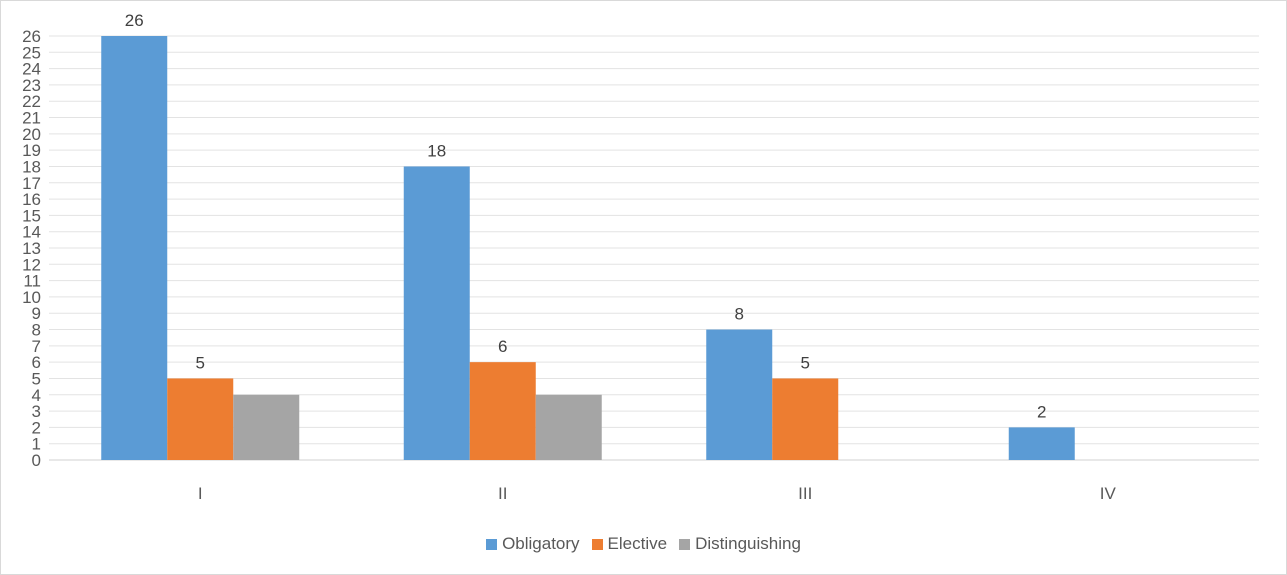  Describe the element at coordinates (31, 215) in the screenshot. I see `y-tick-label: 15` at that location.